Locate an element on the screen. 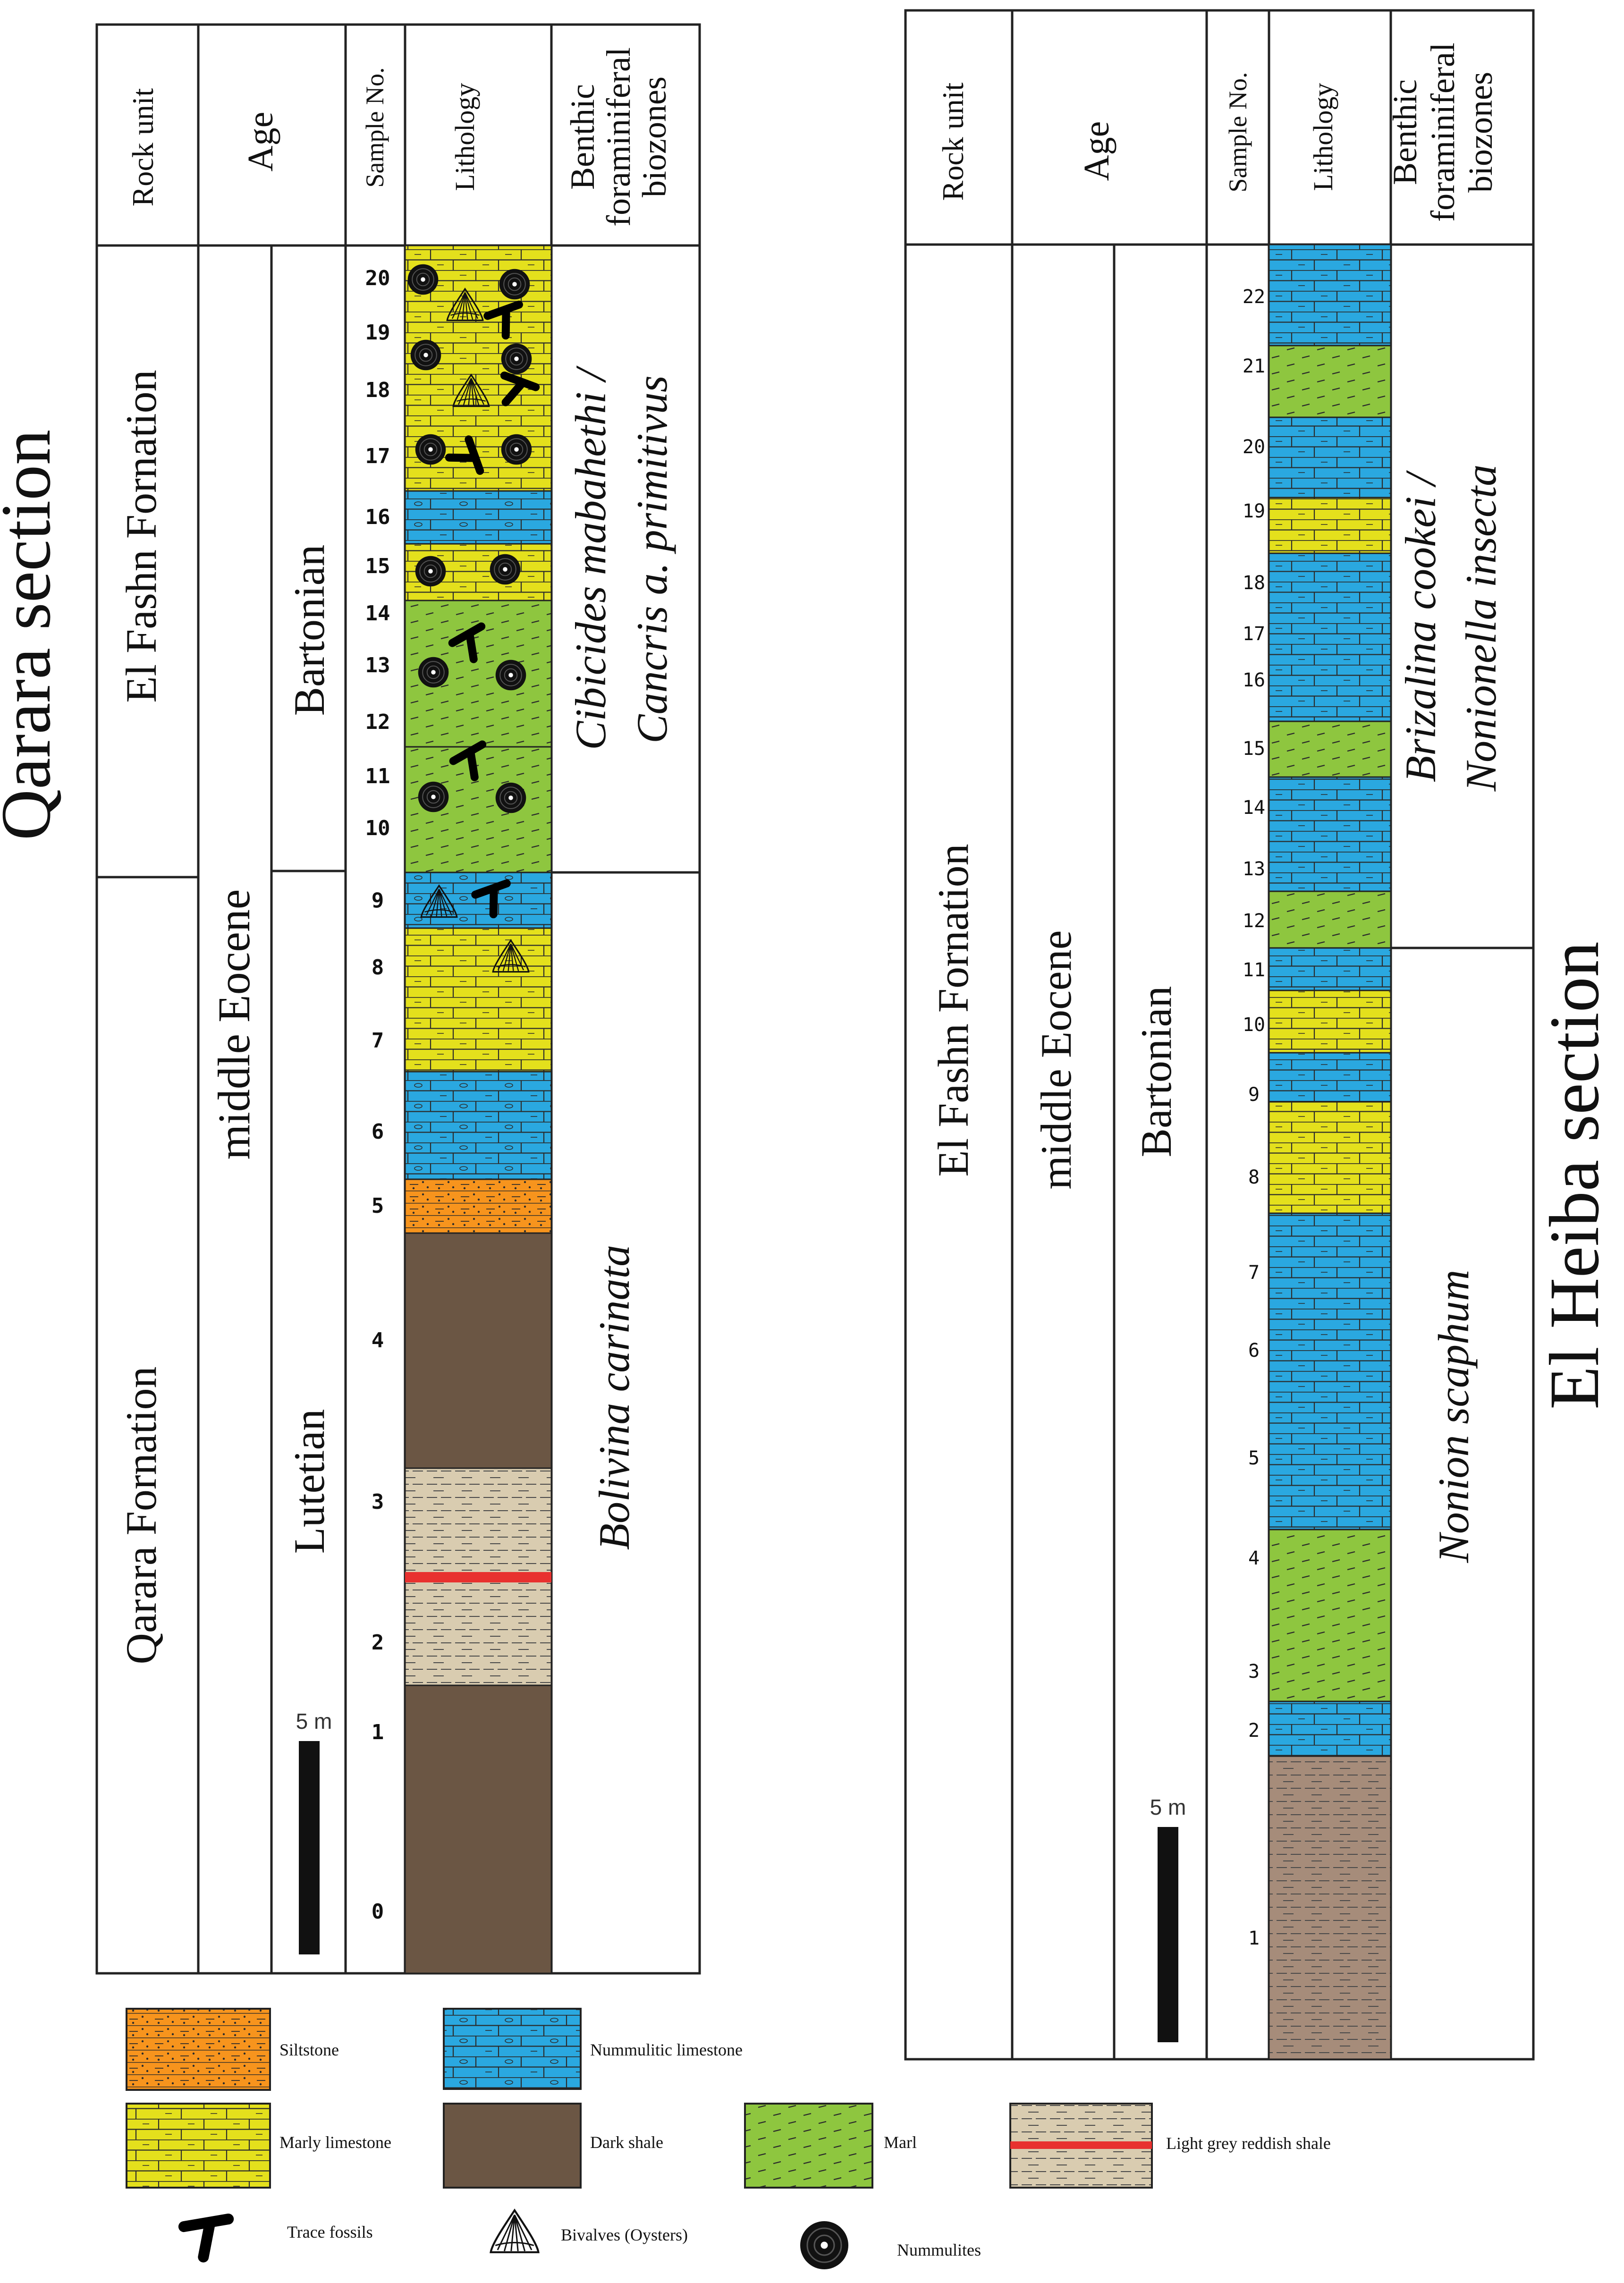  qarara-sample-number: 7 is located at coordinates (378, 1041).